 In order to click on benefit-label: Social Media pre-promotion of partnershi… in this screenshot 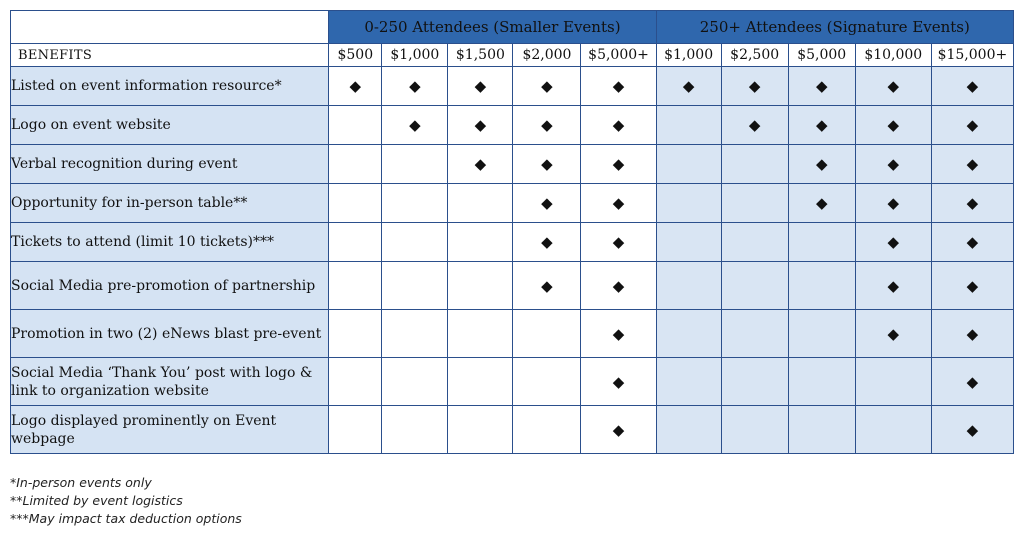, I will do `click(169, 285)`.